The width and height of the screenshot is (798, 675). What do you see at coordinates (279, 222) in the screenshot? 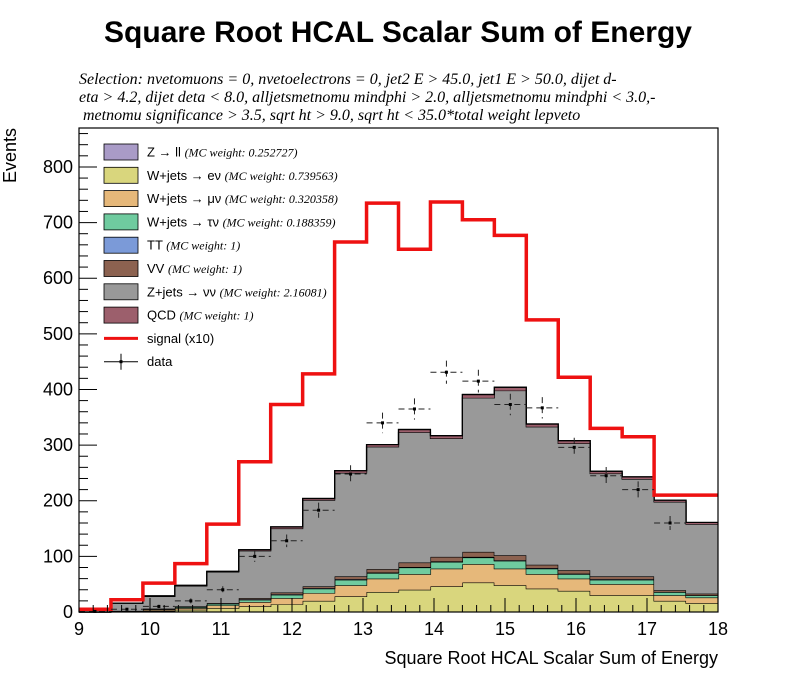
I see `legend-entry-weight: (MC weight: 0.188359)` at bounding box center [279, 222].